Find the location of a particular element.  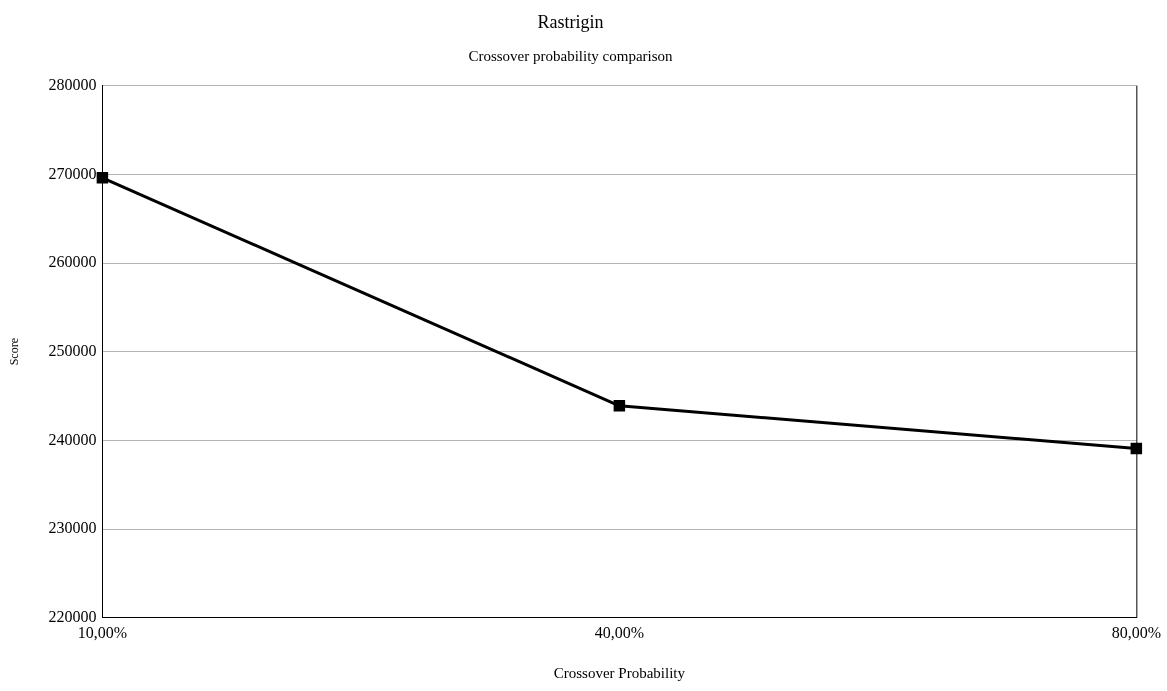

x-tick-label: 40,00% is located at coordinates (619, 632).